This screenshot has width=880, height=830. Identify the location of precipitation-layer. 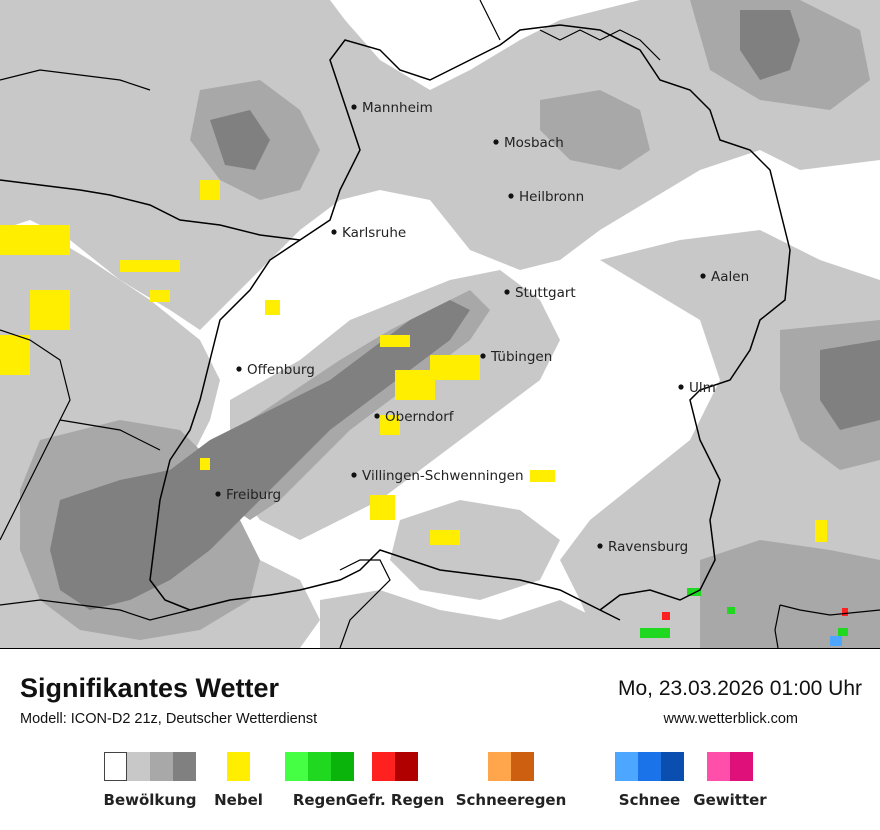
(744, 617).